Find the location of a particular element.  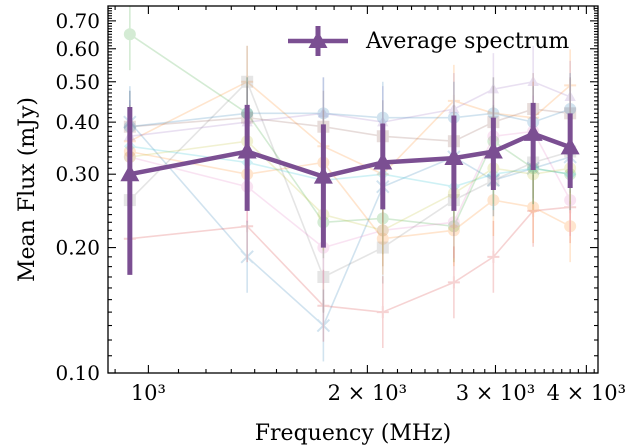

x-tick-label: 10³ is located at coordinates (148, 393).